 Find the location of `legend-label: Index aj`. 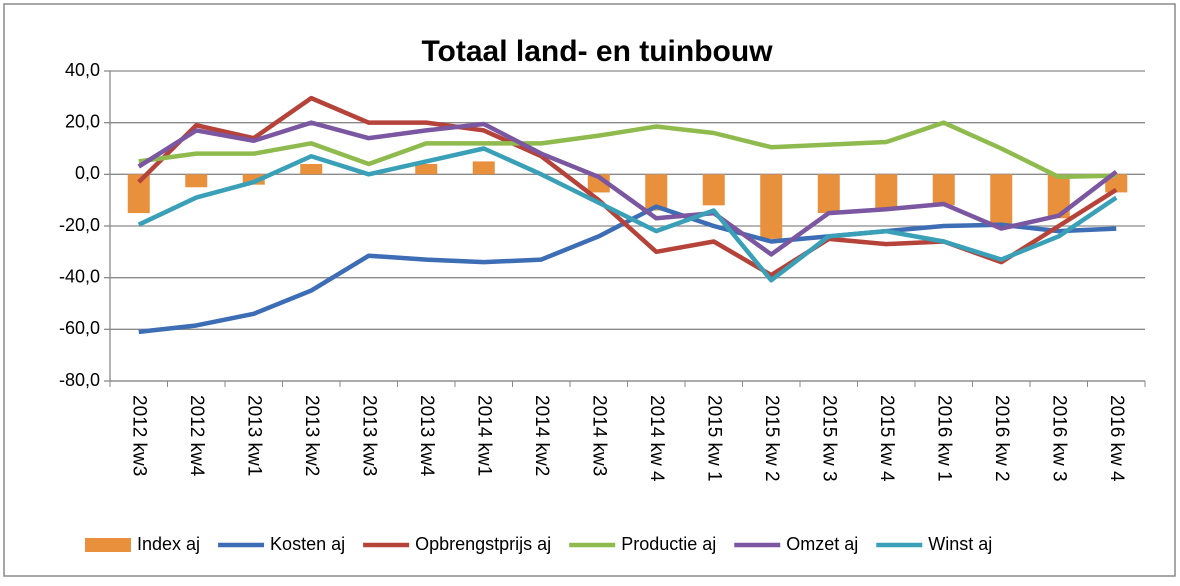

legend-label: Index aj is located at coordinates (168, 544).